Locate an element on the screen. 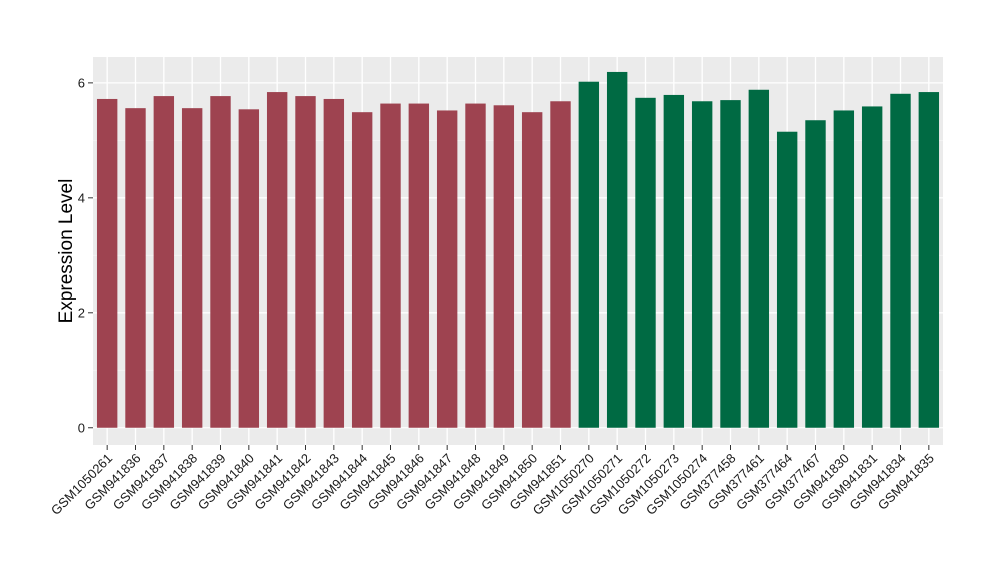 The width and height of the screenshot is (1000, 580). bar-GSM941840 is located at coordinates (249, 268).